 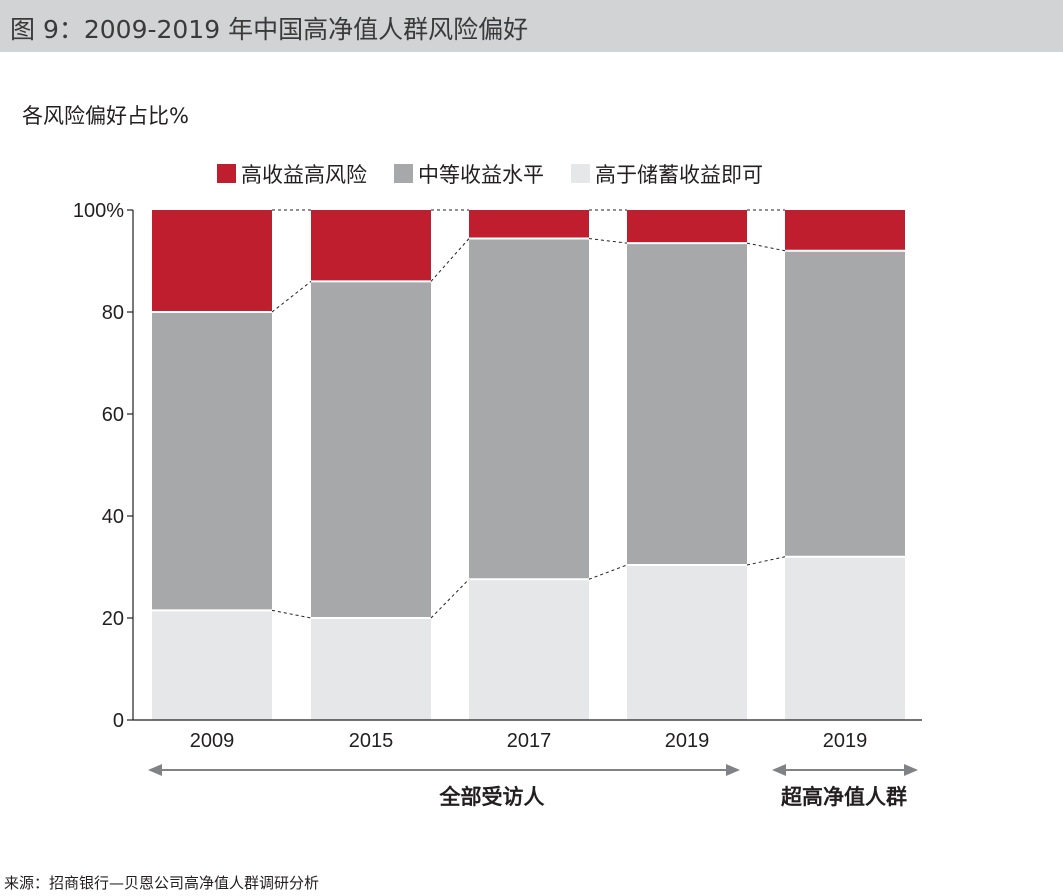 What do you see at coordinates (492, 797) in the screenshot?
I see `group-label: 全部受访人` at bounding box center [492, 797].